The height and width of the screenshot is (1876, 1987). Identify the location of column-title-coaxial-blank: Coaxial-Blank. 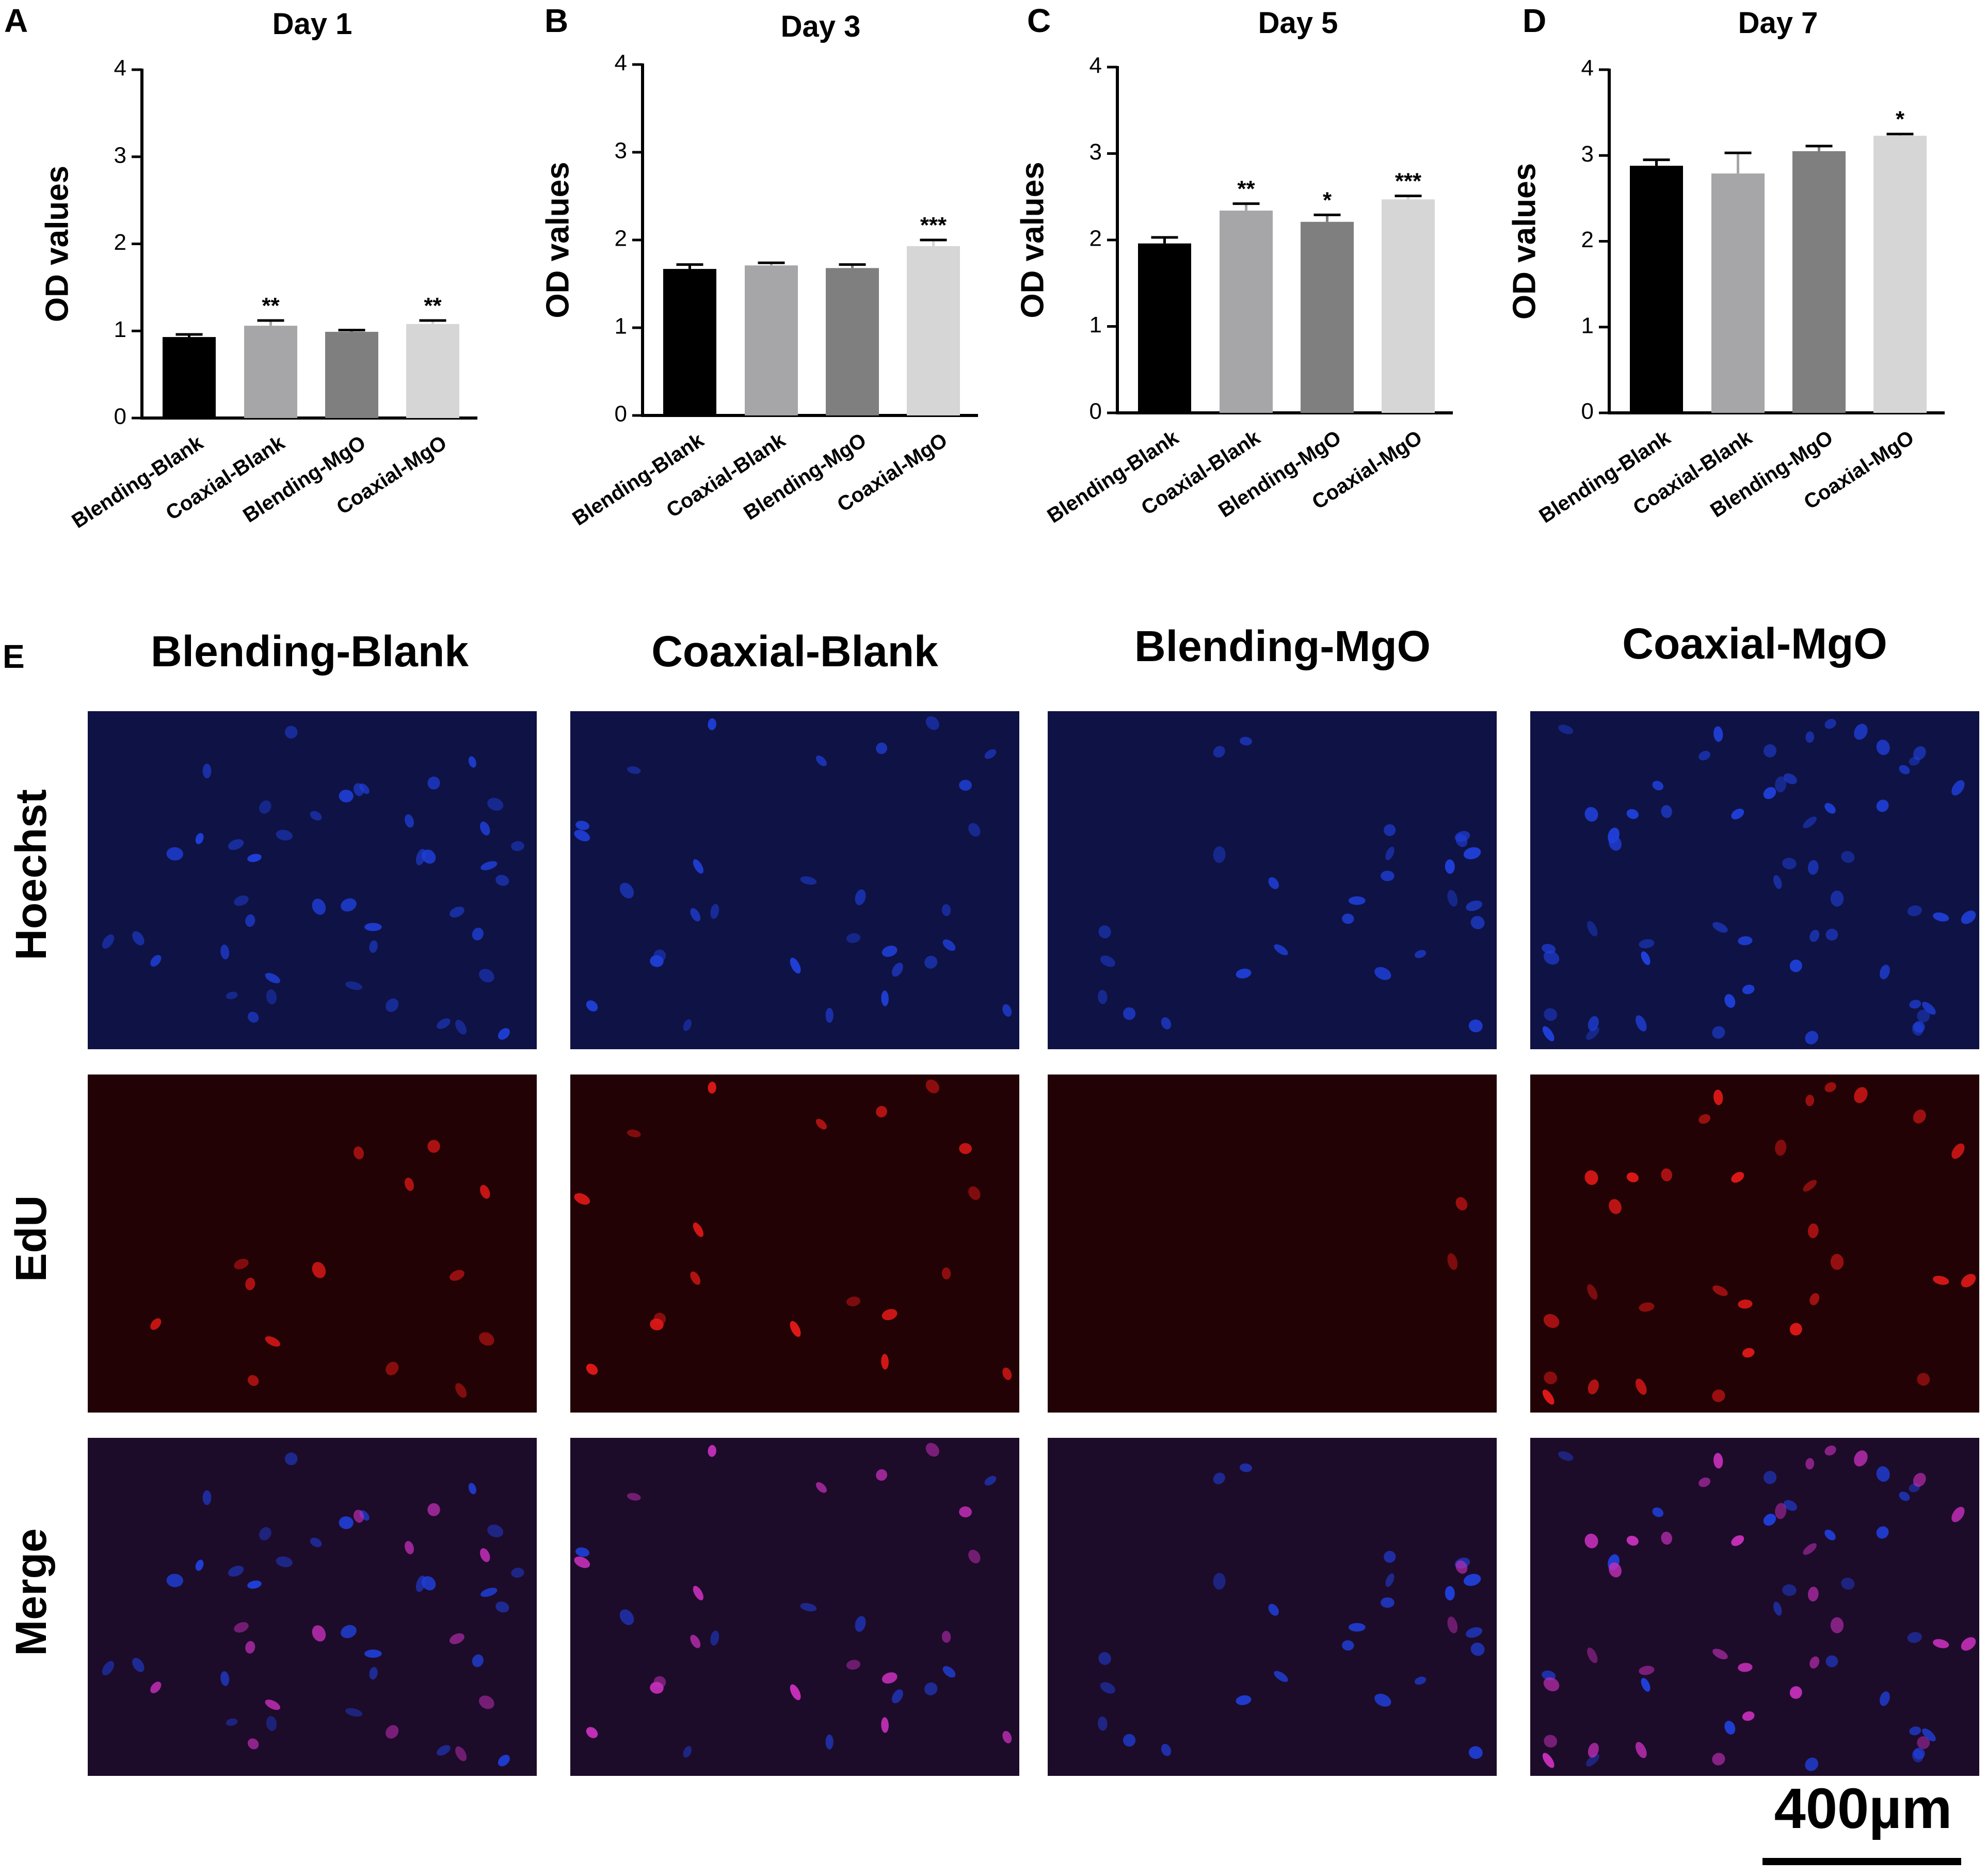
(794, 651).